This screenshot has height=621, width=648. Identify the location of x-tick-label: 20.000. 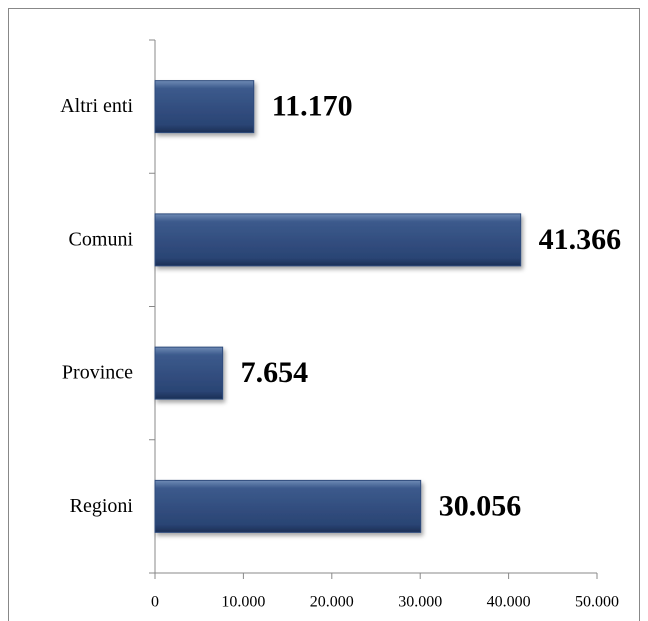
(332, 602).